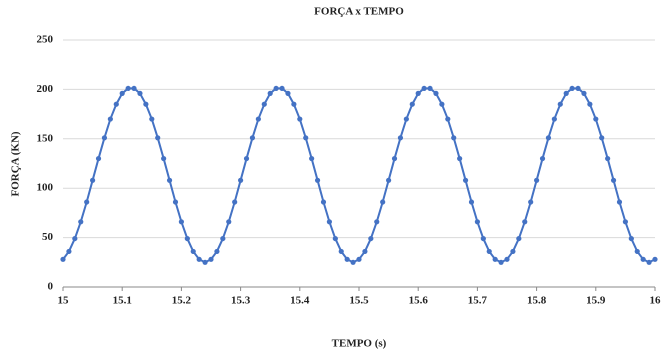  Describe the element at coordinates (359, 344) in the screenshot. I see `x-axis-label: TEMPO (s)` at that location.